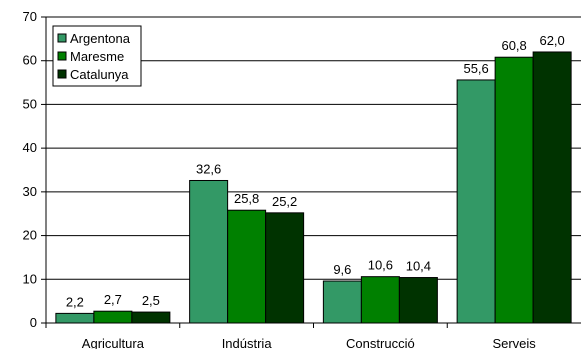 The image size is (581, 349). Describe the element at coordinates (30, 60) in the screenshot. I see `y-tick-label: 60` at that location.